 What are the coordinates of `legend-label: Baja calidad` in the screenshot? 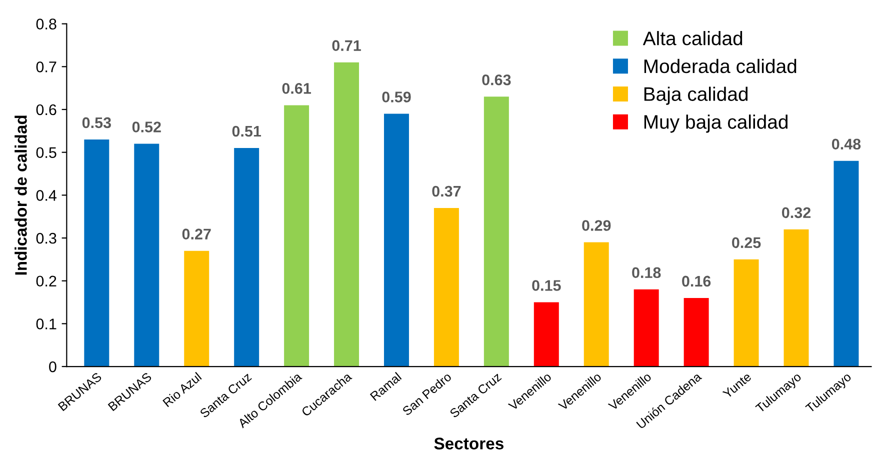 It's located at (696, 95).